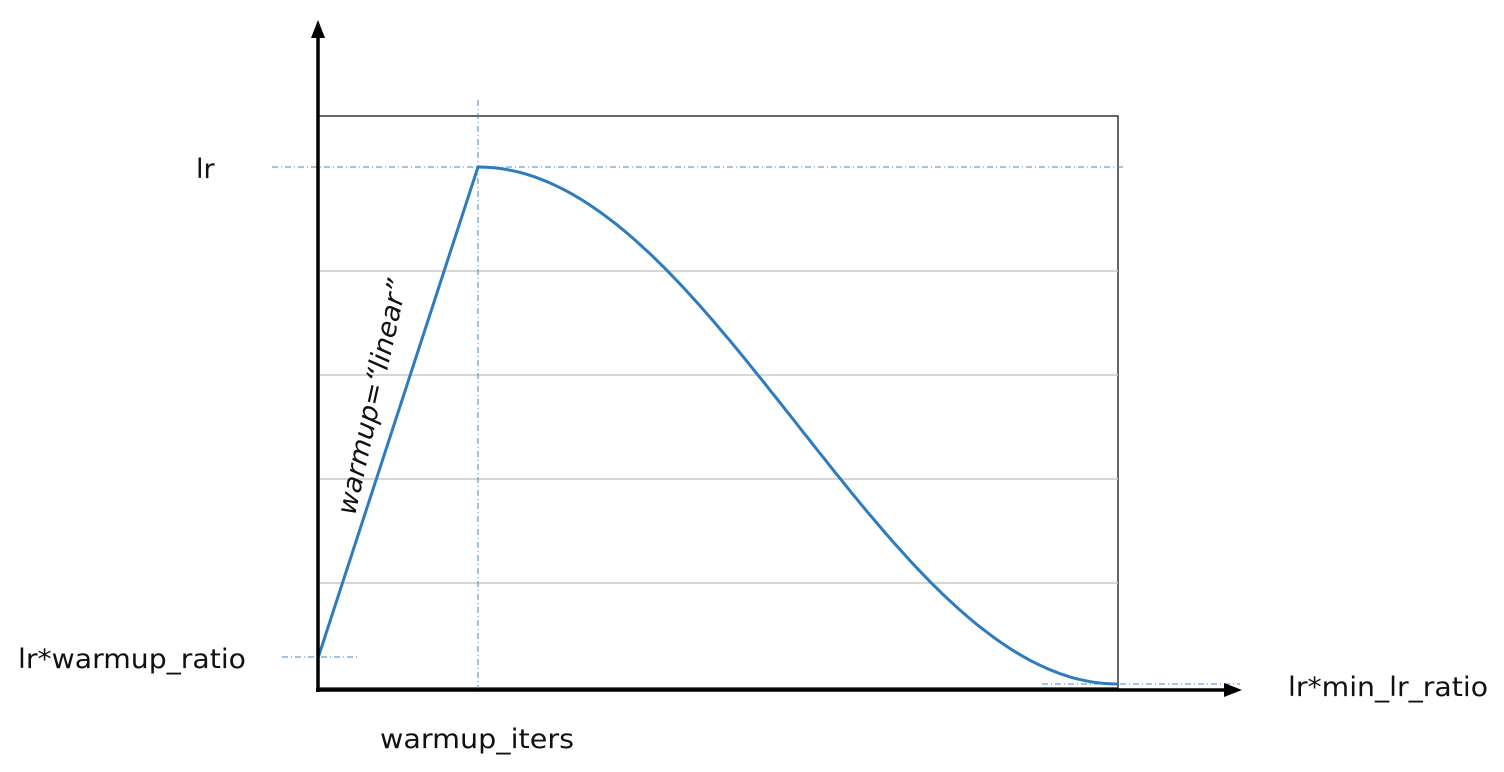  Describe the element at coordinates (1233, 690) in the screenshot. I see `x-axis-arrow` at that location.